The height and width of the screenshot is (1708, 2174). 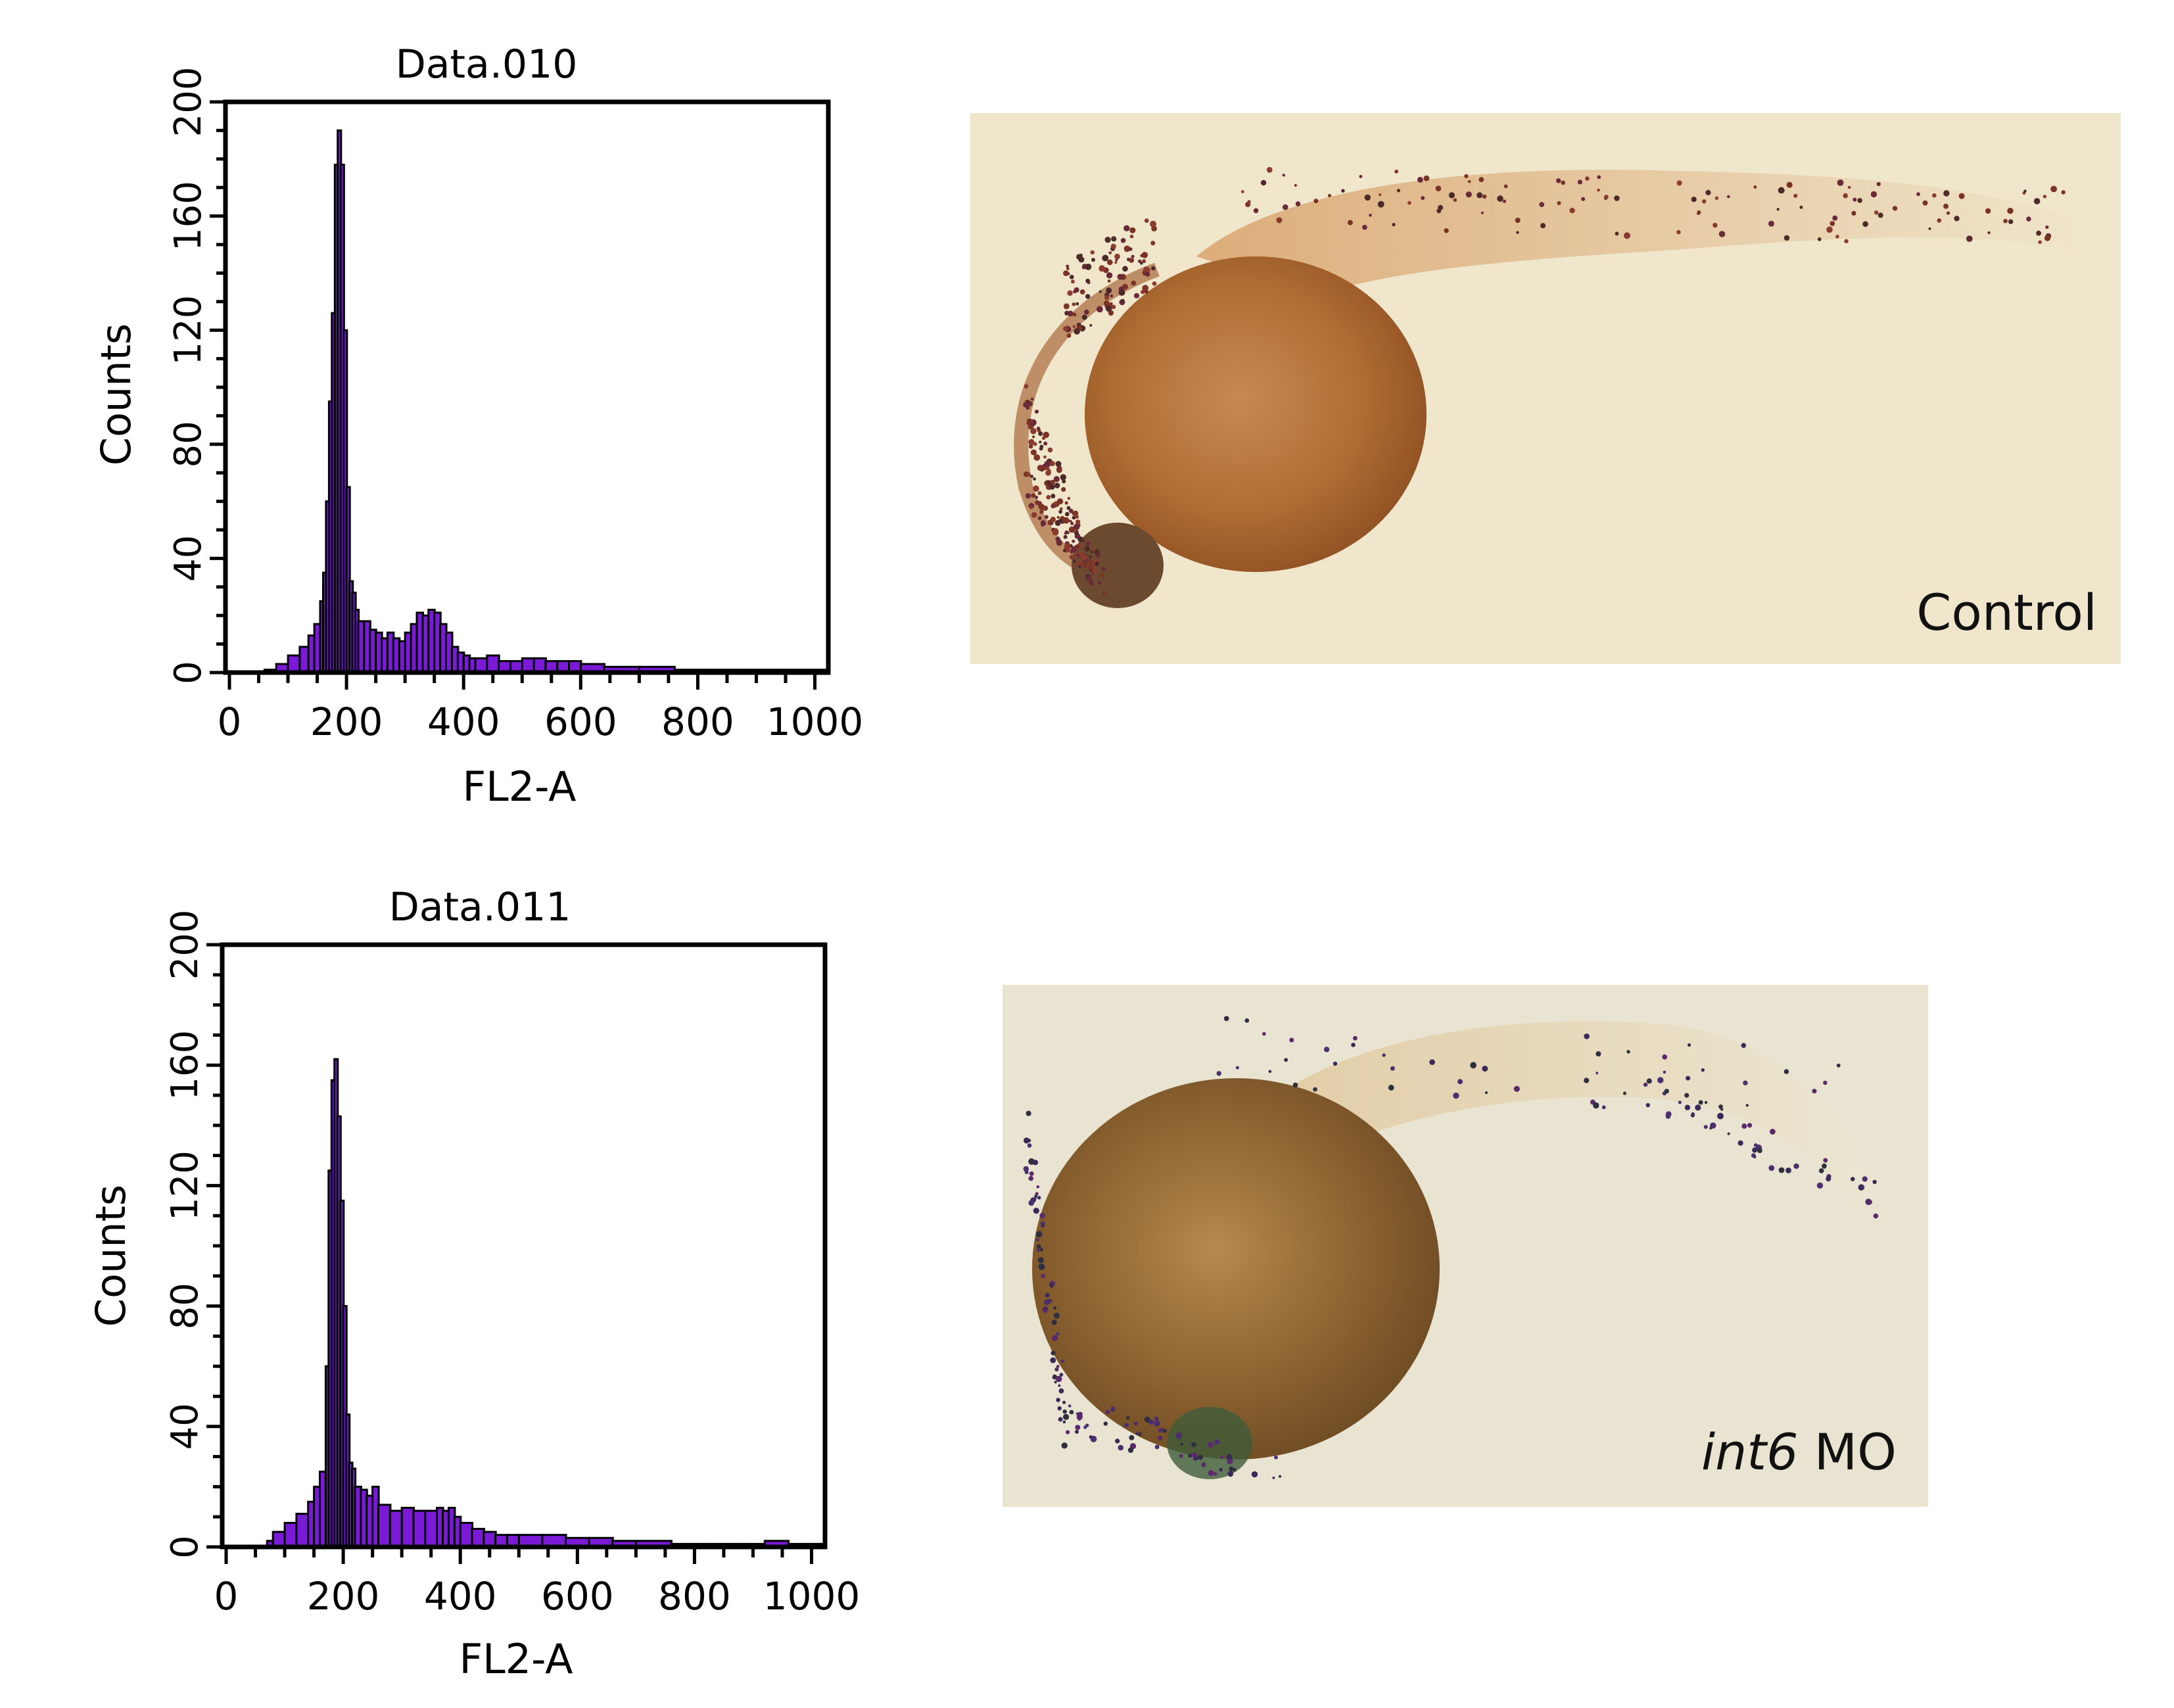 What do you see at coordinates (1451, 1247) in the screenshot?
I see `stained-cells` at bounding box center [1451, 1247].